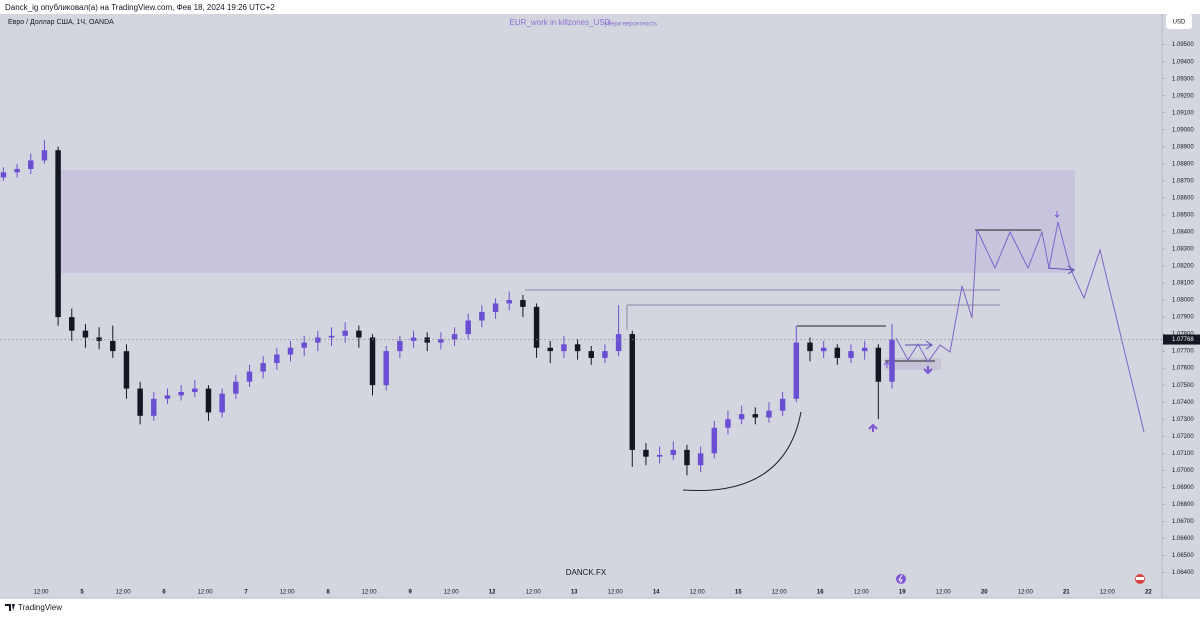 This screenshot has height=621, width=1200. I want to click on y-tick-label: 1.09500, so click(1183, 45).